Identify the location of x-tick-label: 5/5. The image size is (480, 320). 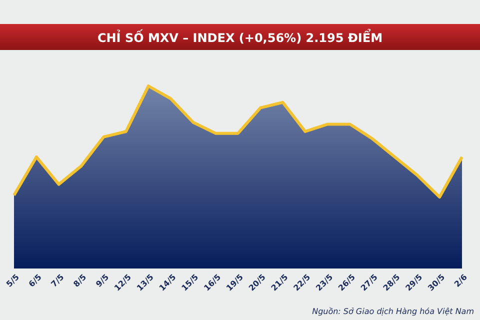
(13, 280).